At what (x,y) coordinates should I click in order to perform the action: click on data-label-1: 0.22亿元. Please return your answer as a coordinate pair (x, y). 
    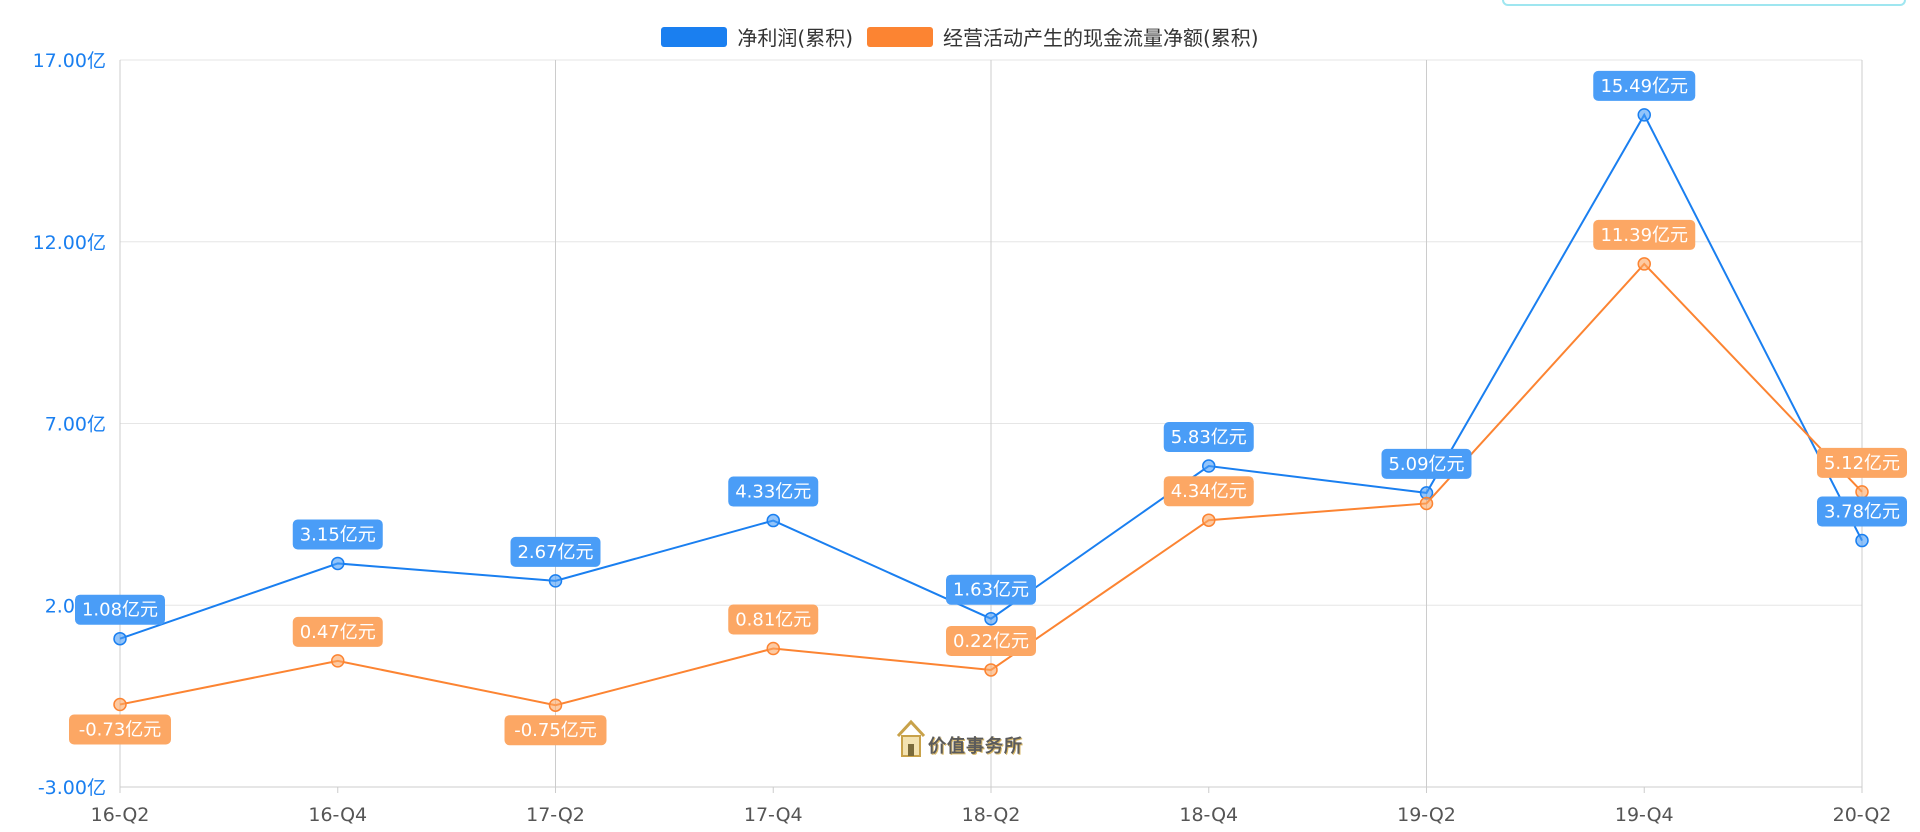
    Looking at the image, I should click on (991, 641).